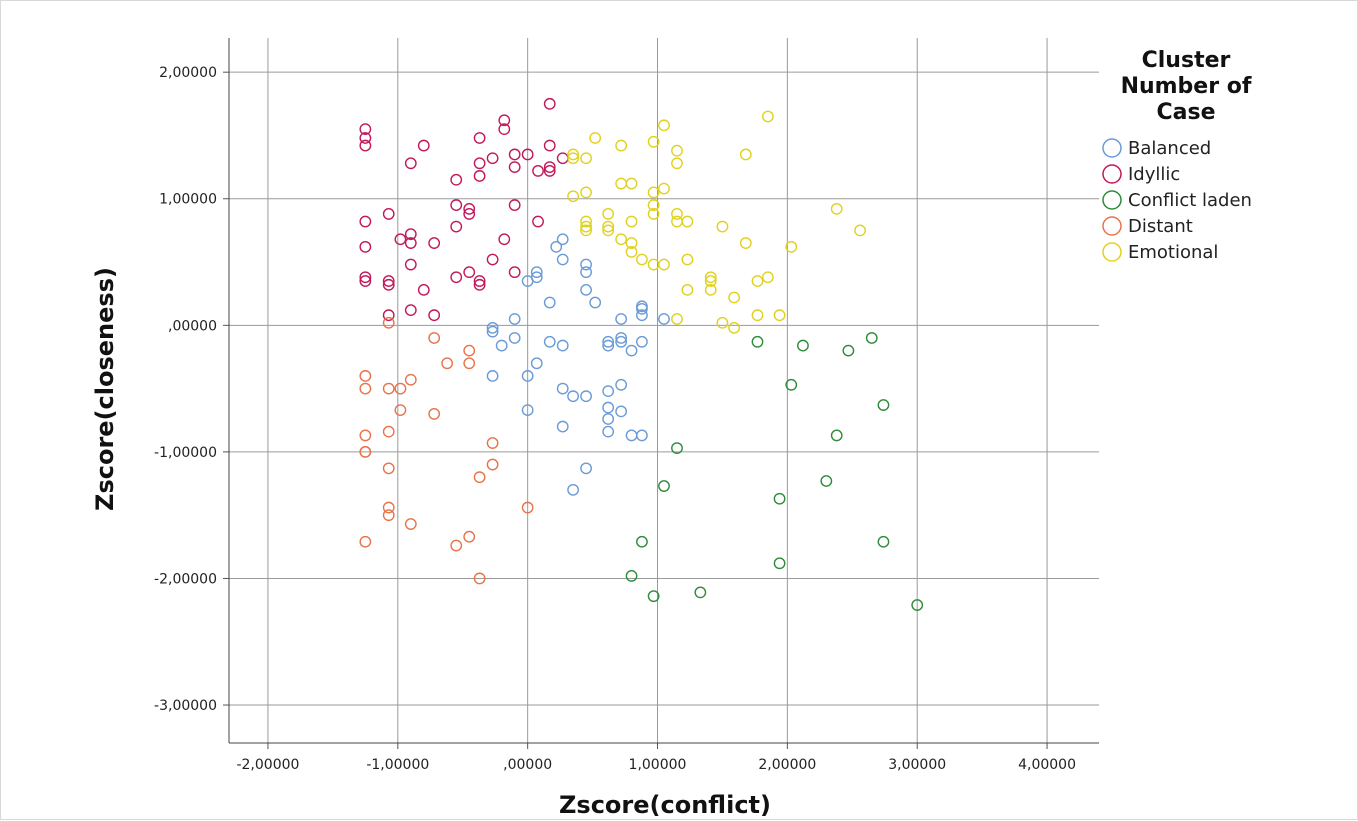 The width and height of the screenshot is (1358, 821). Describe the element at coordinates (192, 326) in the screenshot. I see `y-tick-label: ,00000` at that location.